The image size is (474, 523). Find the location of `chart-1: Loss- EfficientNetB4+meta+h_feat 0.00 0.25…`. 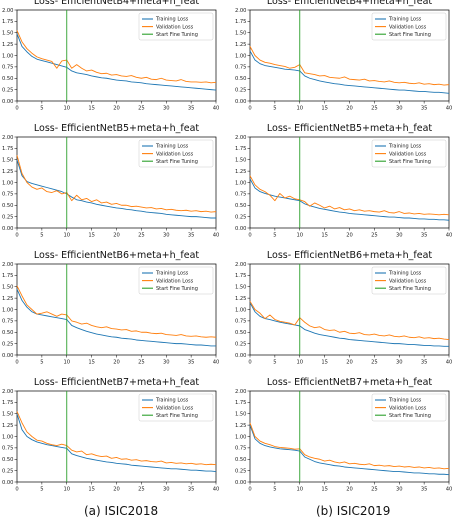

chart-1: Loss- EfficientNetB4+meta+h_feat 0.00 0.25… is located at coordinates (110, 56).